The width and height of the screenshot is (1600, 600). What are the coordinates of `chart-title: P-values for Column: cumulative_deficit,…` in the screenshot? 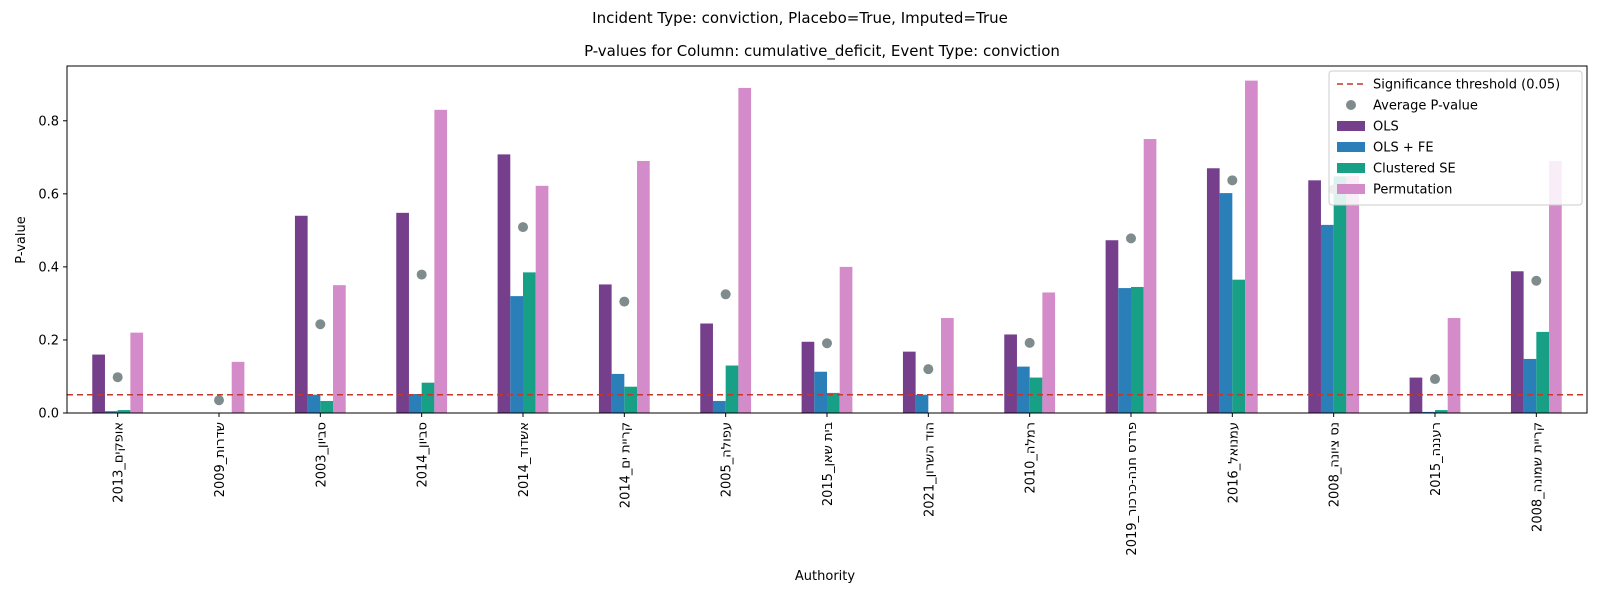 It's located at (822, 51).